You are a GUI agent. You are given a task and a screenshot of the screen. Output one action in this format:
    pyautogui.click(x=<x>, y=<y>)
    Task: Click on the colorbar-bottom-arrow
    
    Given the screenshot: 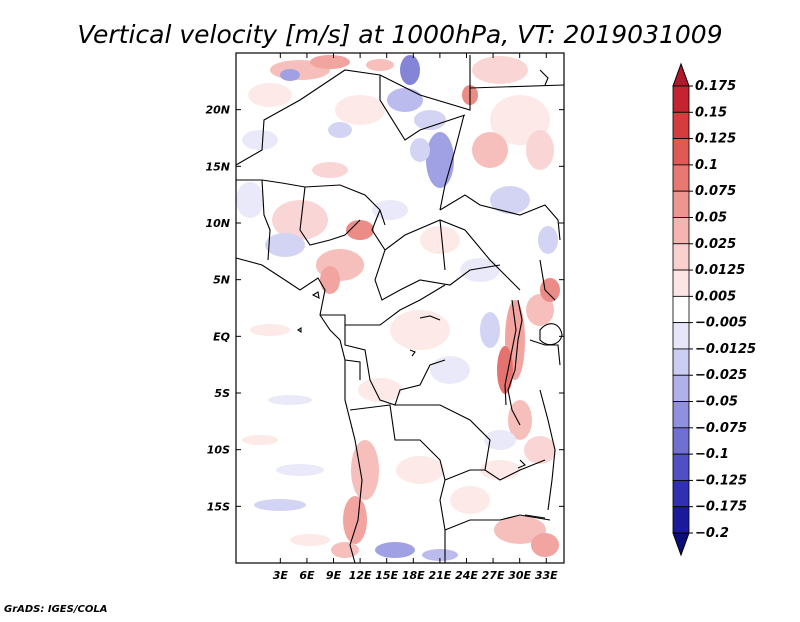 What is the action you would take?
    pyautogui.click(x=681, y=544)
    